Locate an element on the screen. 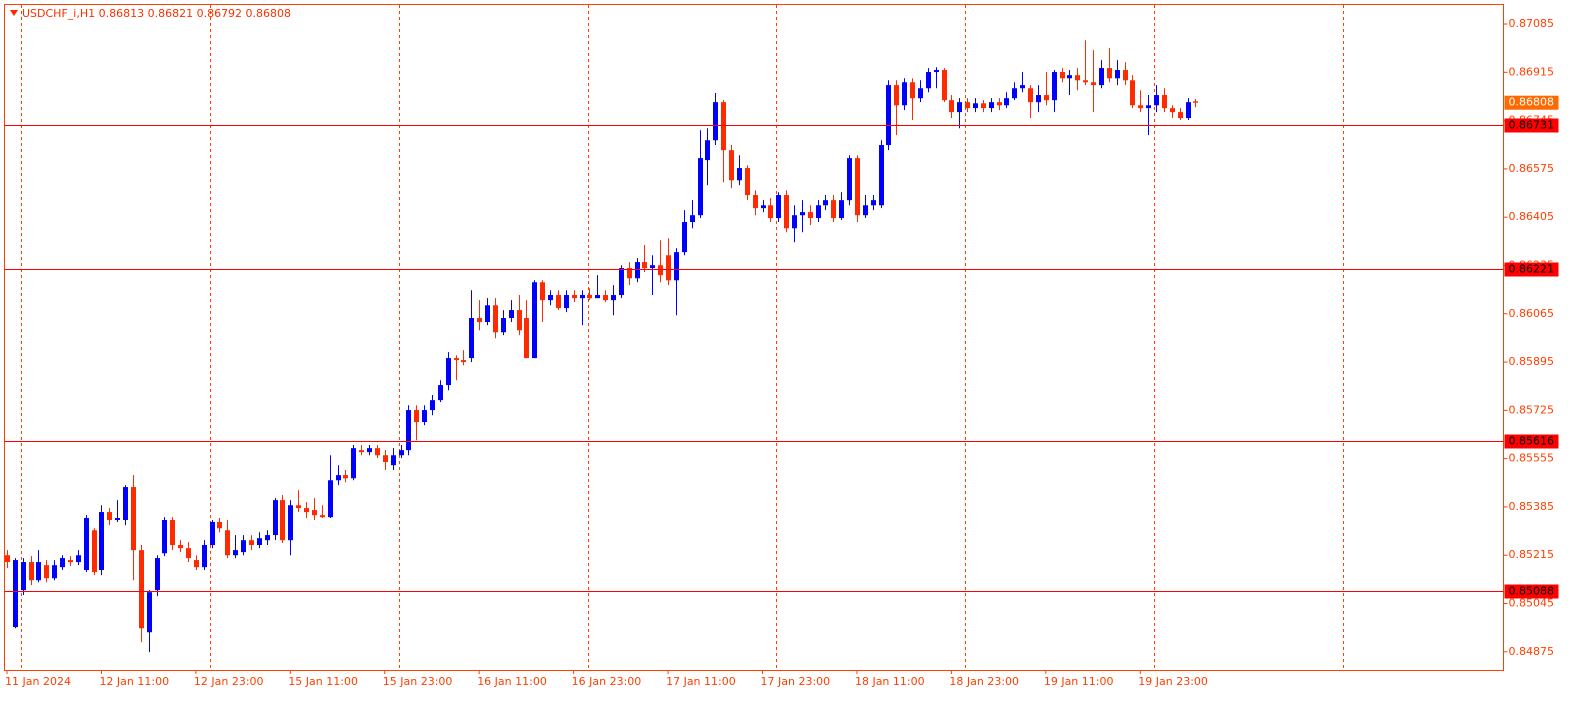 The image size is (1595, 708). h-line-label: 0.85088 is located at coordinates (1532, 591).